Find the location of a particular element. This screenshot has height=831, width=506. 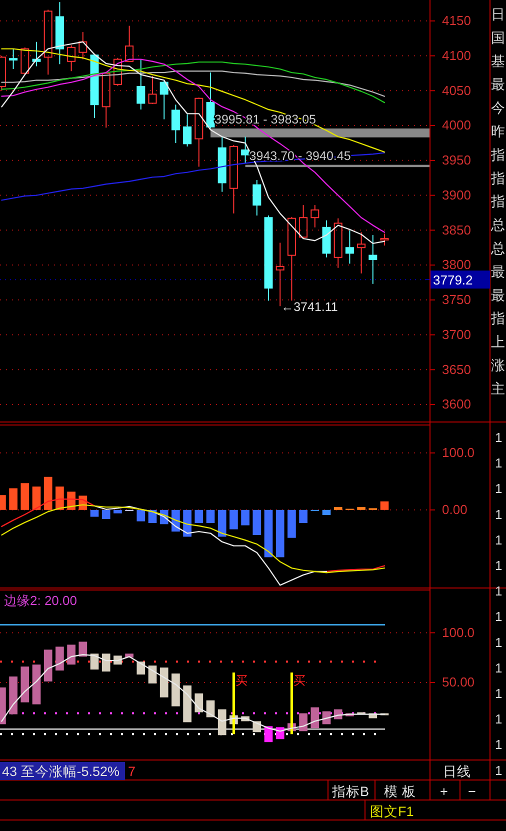

y-tick-label: 4150 is located at coordinates (456, 20).